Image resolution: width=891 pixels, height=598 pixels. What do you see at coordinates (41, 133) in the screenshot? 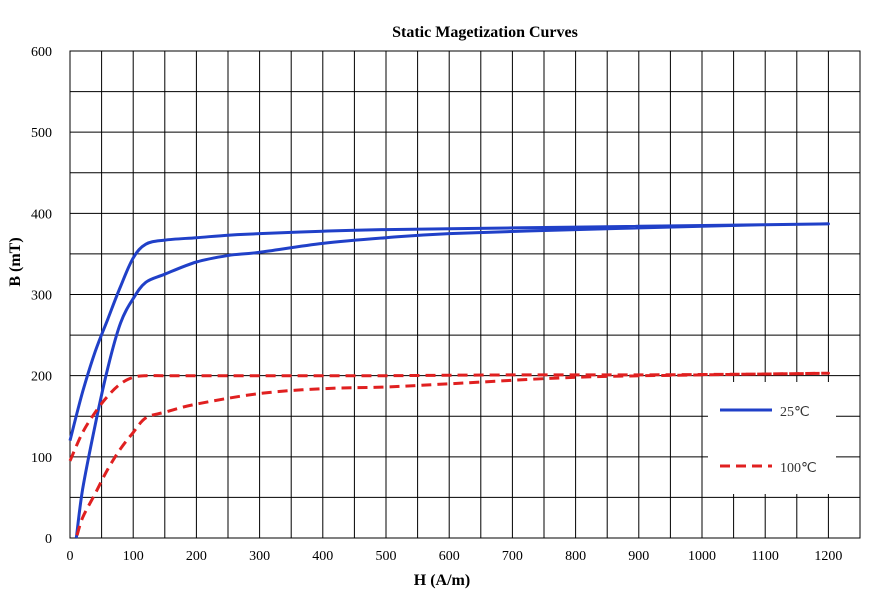
I see `y-tick-label: 500` at bounding box center [41, 133].